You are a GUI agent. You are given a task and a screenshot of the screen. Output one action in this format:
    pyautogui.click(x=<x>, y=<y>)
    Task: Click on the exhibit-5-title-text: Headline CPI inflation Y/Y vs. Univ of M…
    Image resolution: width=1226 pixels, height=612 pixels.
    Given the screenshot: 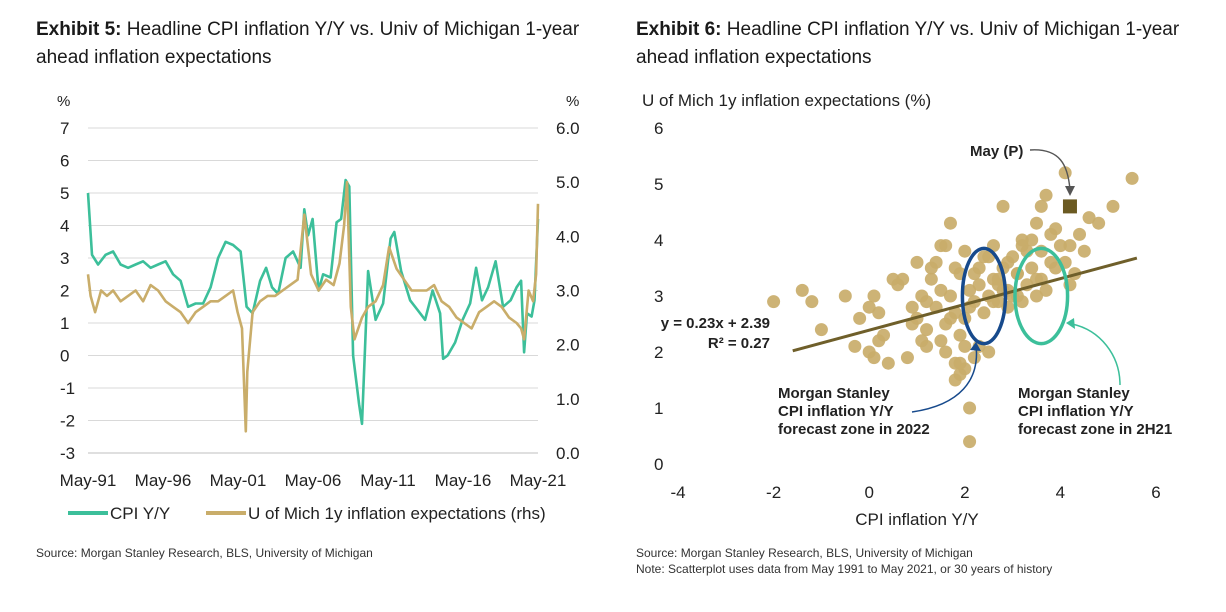 What is the action you would take?
    pyautogui.click(x=308, y=43)
    